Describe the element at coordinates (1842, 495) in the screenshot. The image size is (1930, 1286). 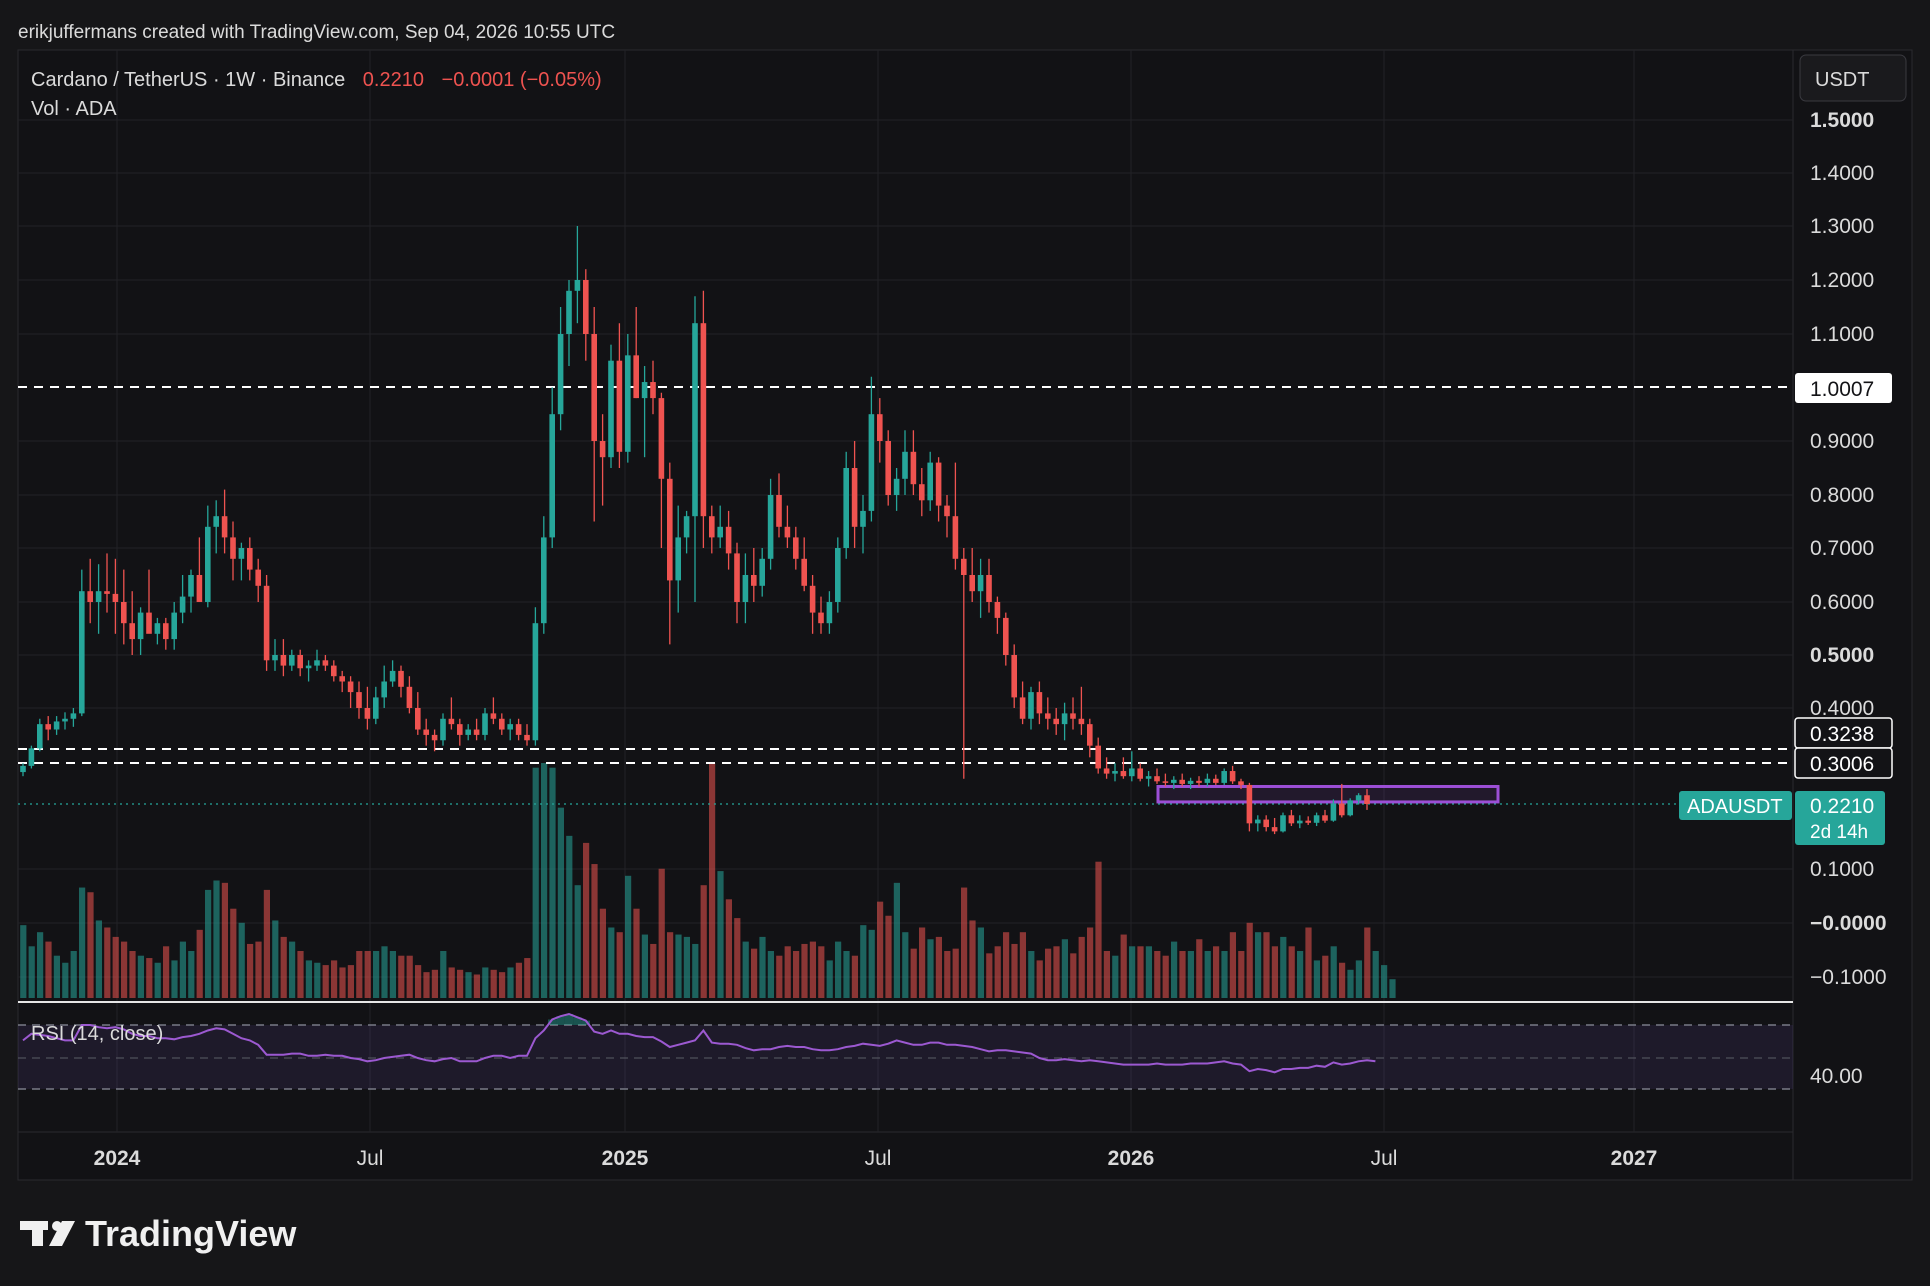
I see `price-axis-label: 0.8000` at that location.